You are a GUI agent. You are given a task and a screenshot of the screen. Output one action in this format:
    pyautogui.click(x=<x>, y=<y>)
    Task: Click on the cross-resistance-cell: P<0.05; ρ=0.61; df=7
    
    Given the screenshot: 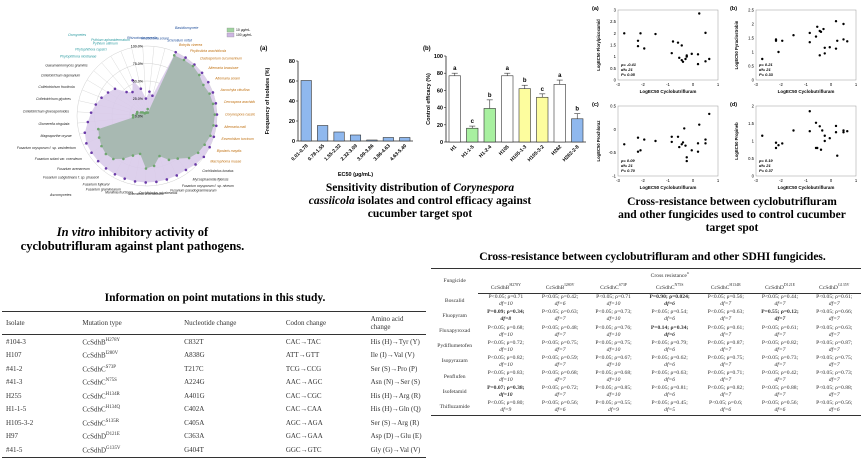 What is the action you would take?
    pyautogui.click(x=725, y=331)
    